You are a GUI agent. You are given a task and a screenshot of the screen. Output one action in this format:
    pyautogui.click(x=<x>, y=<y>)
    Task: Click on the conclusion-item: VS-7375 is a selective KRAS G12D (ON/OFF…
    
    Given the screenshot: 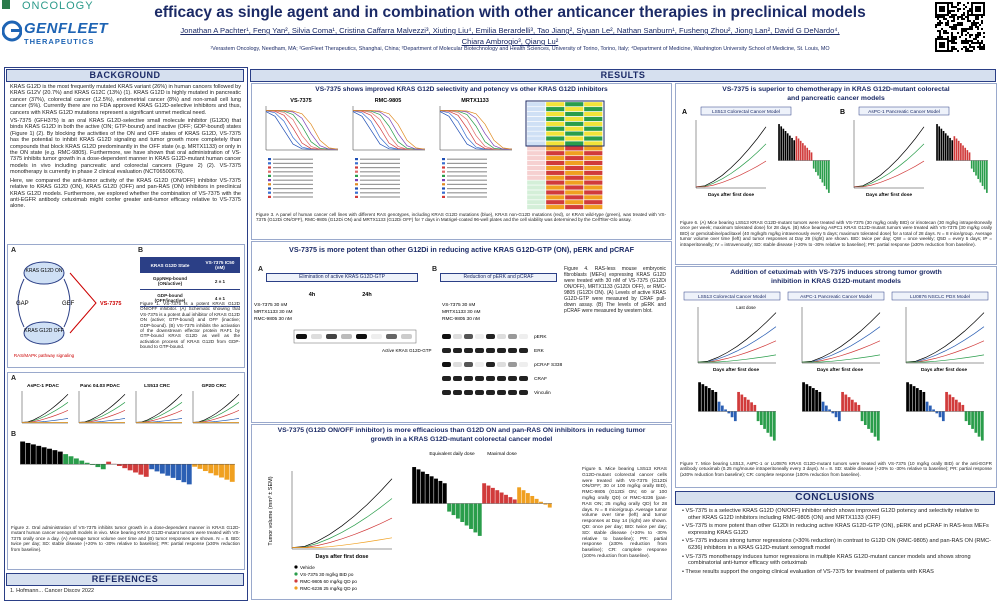 What is the action you would take?
    pyautogui.click(x=836, y=514)
    